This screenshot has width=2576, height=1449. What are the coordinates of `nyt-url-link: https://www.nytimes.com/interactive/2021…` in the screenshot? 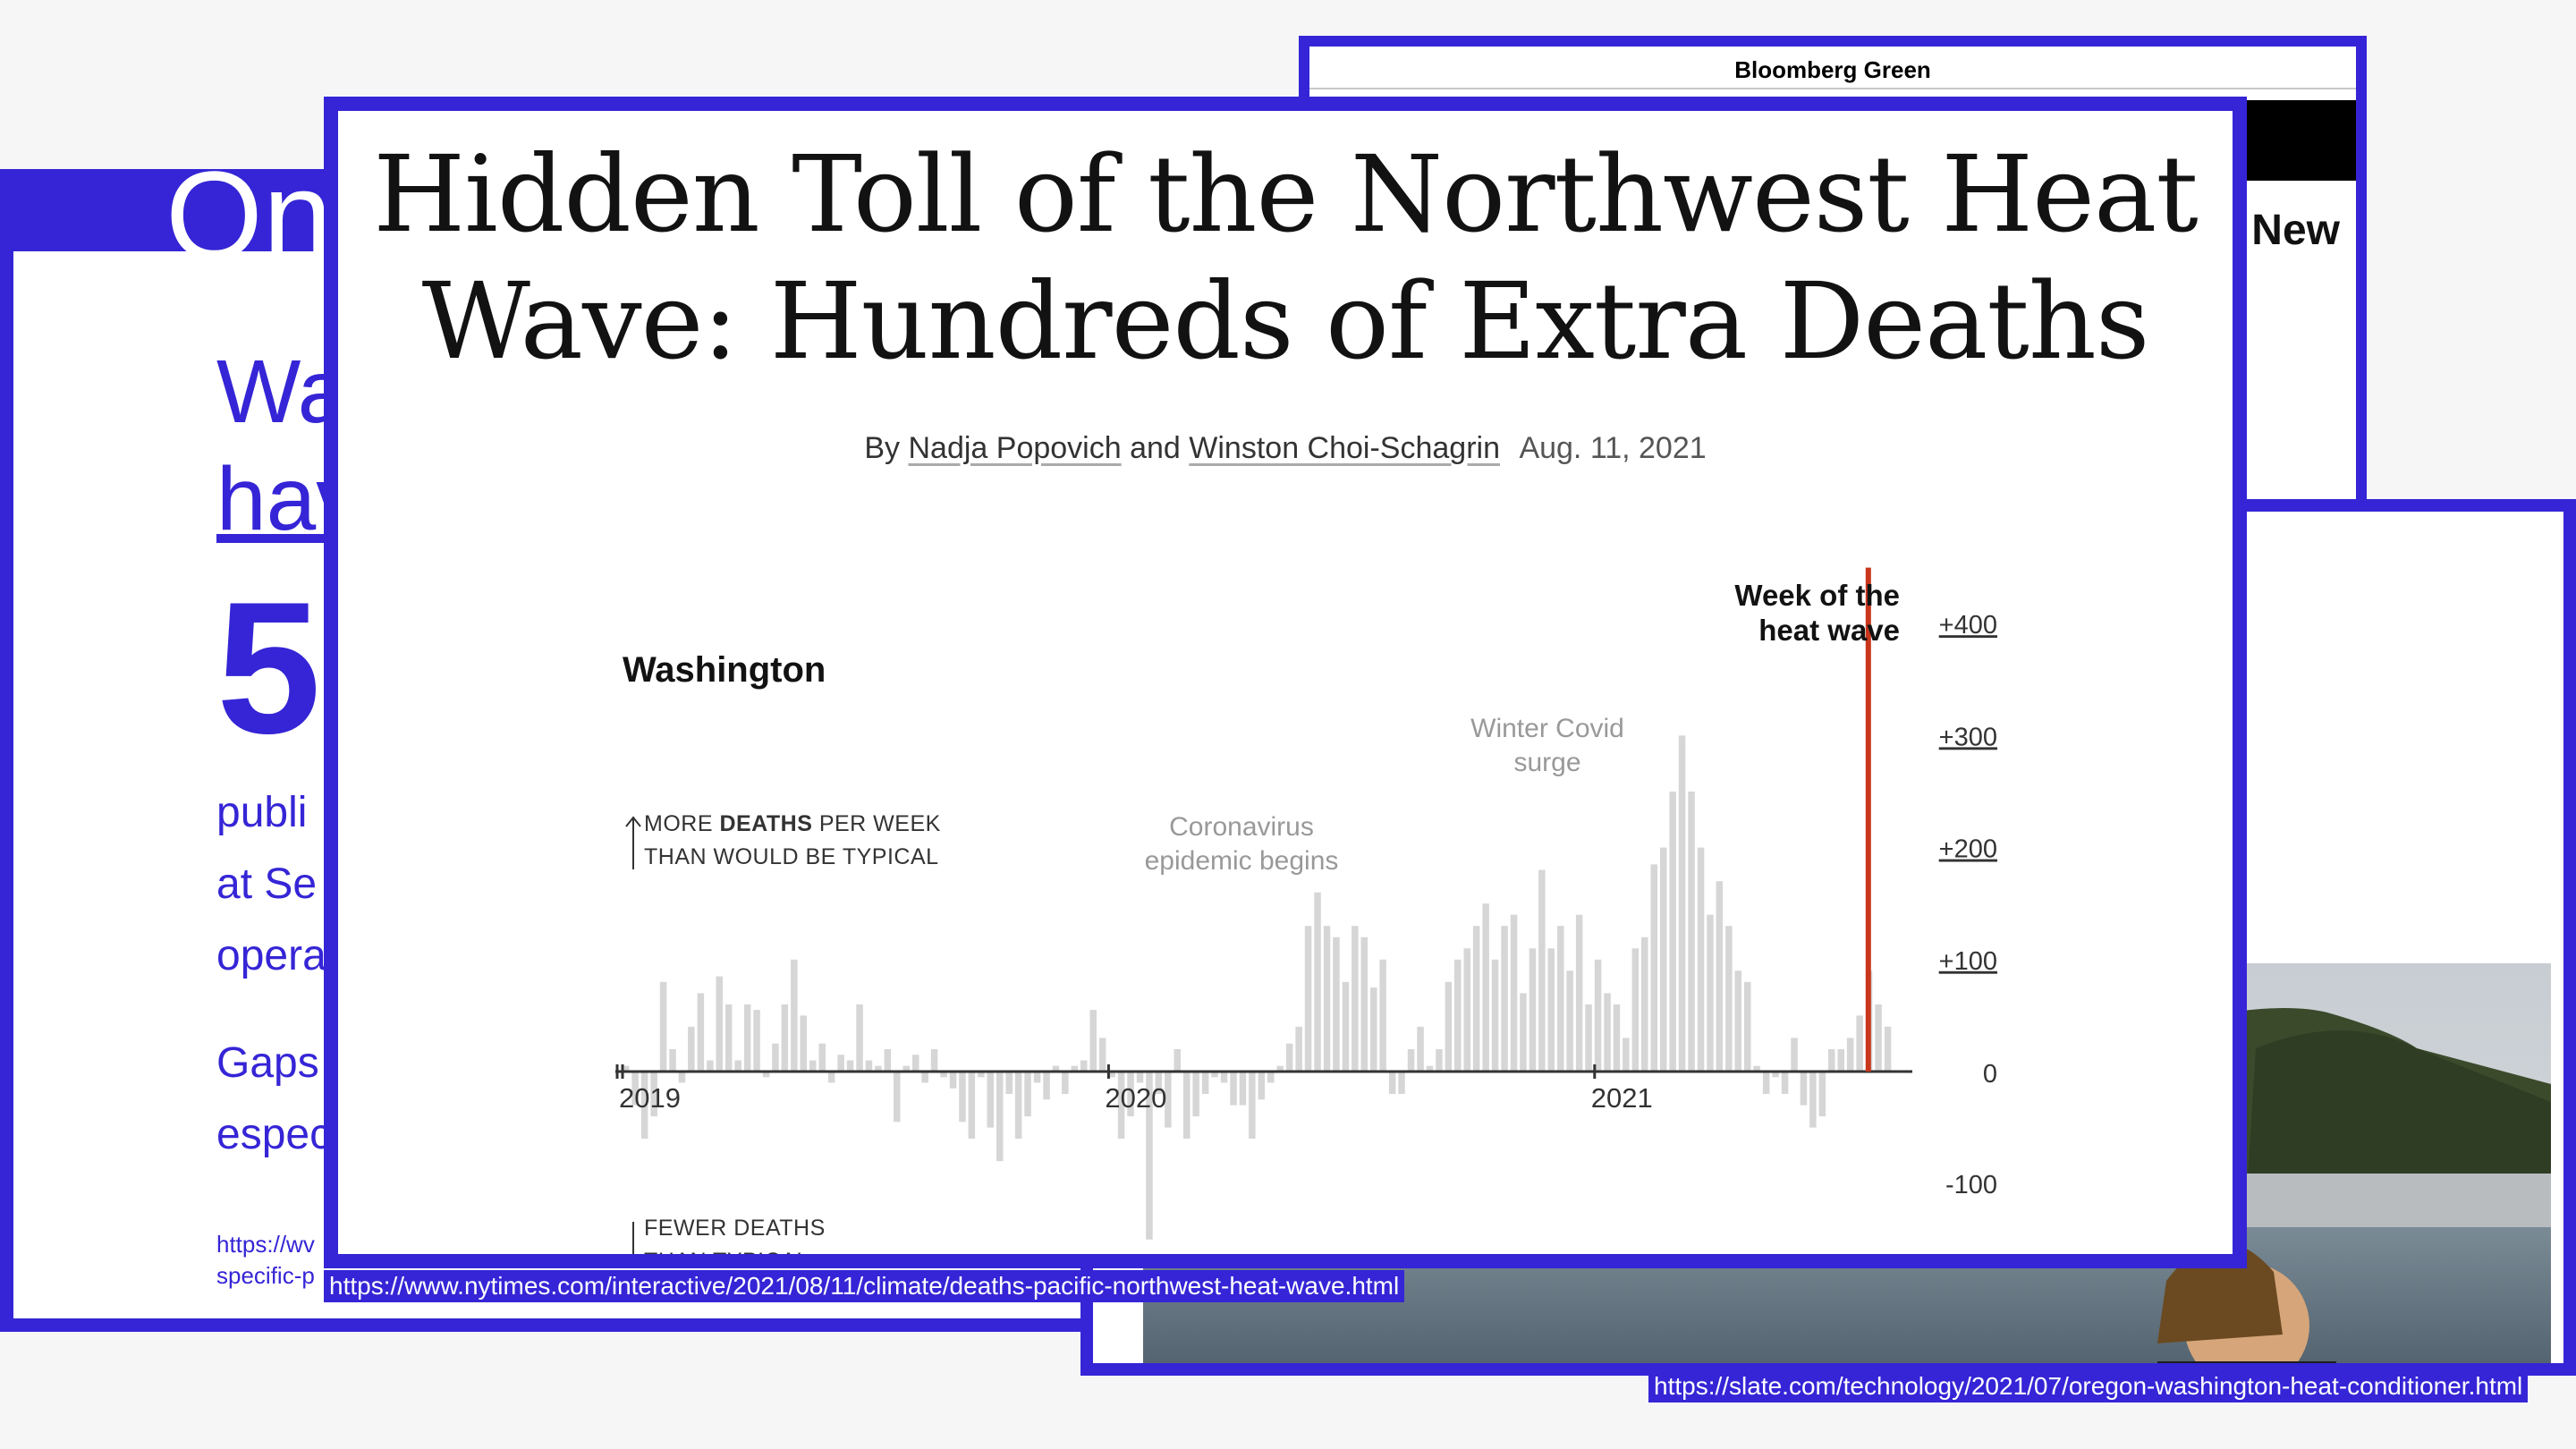 It's located at (864, 1286).